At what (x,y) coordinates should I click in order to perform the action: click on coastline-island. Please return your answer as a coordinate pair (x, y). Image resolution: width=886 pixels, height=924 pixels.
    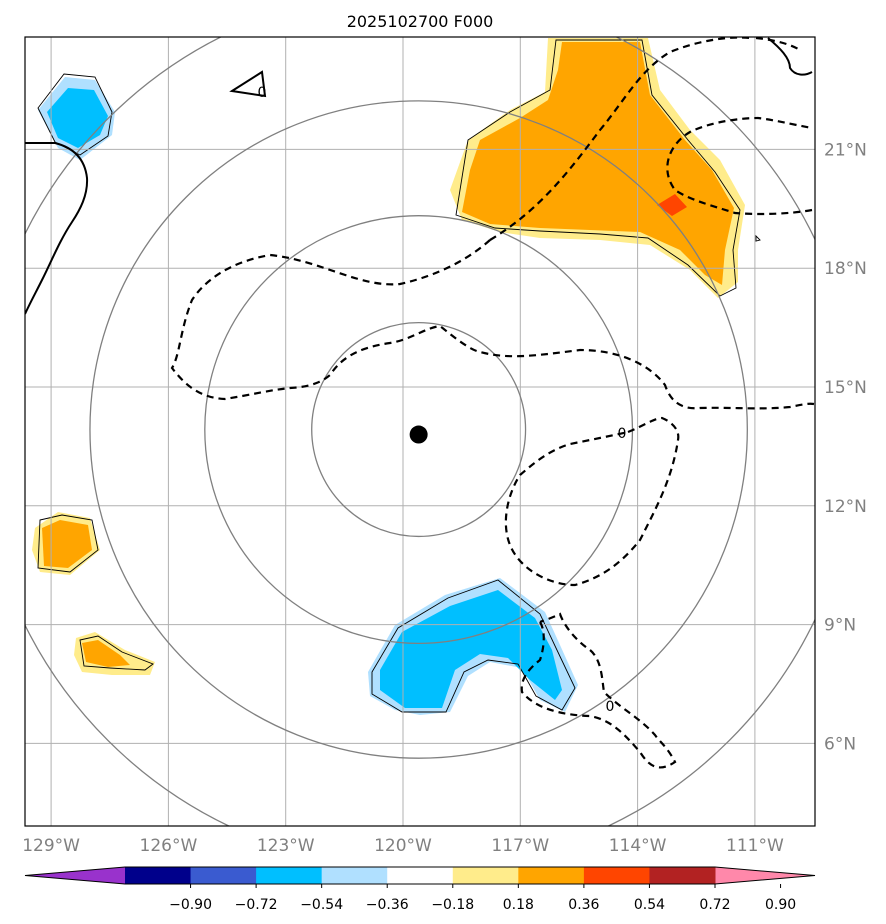
    Looking at the image, I should click on (248, 84).